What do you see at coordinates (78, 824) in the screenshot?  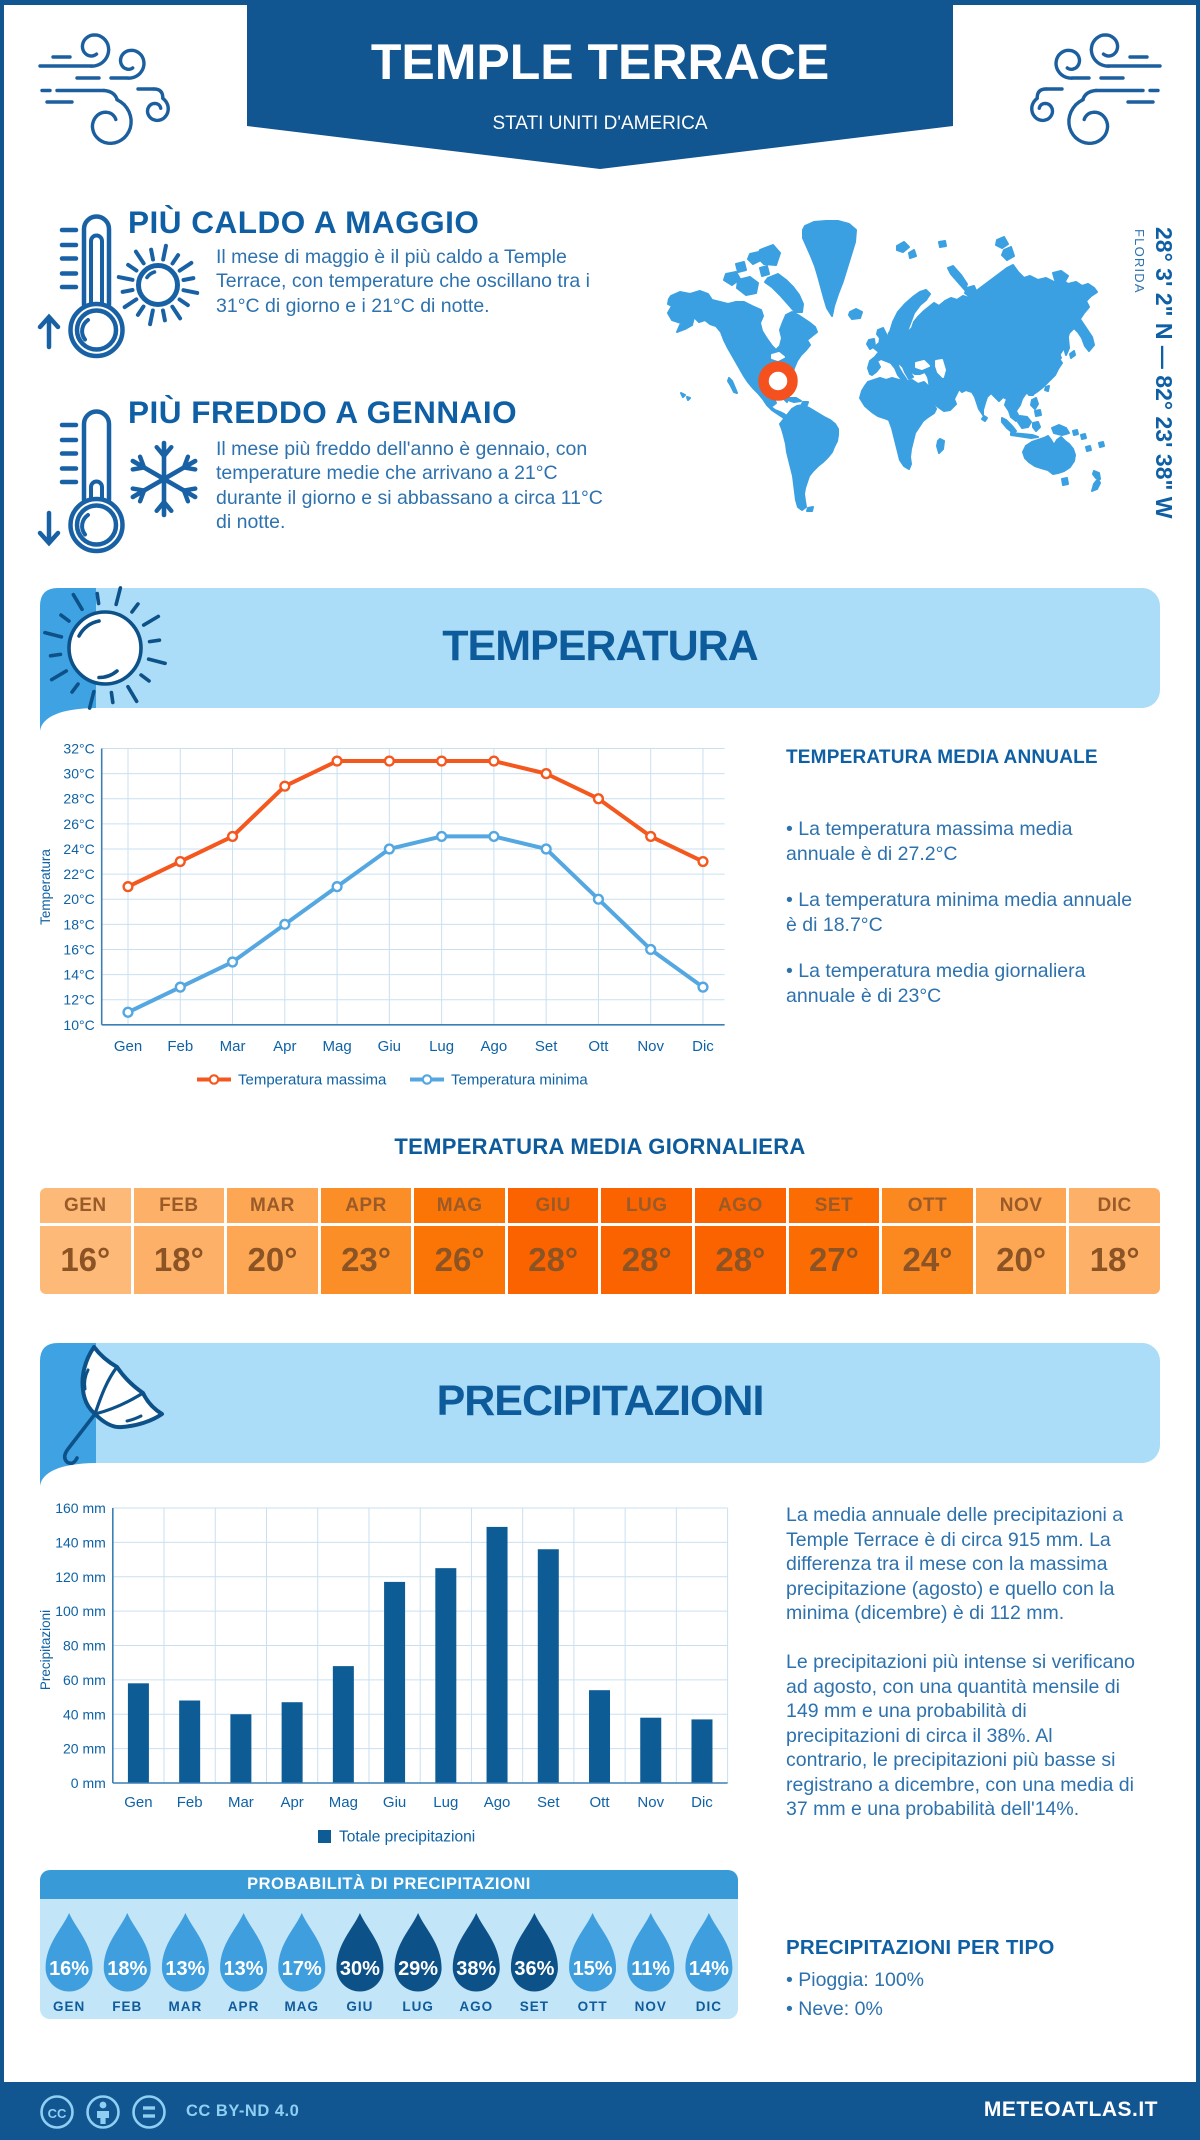 I see `svg-text: 26°C` at bounding box center [78, 824].